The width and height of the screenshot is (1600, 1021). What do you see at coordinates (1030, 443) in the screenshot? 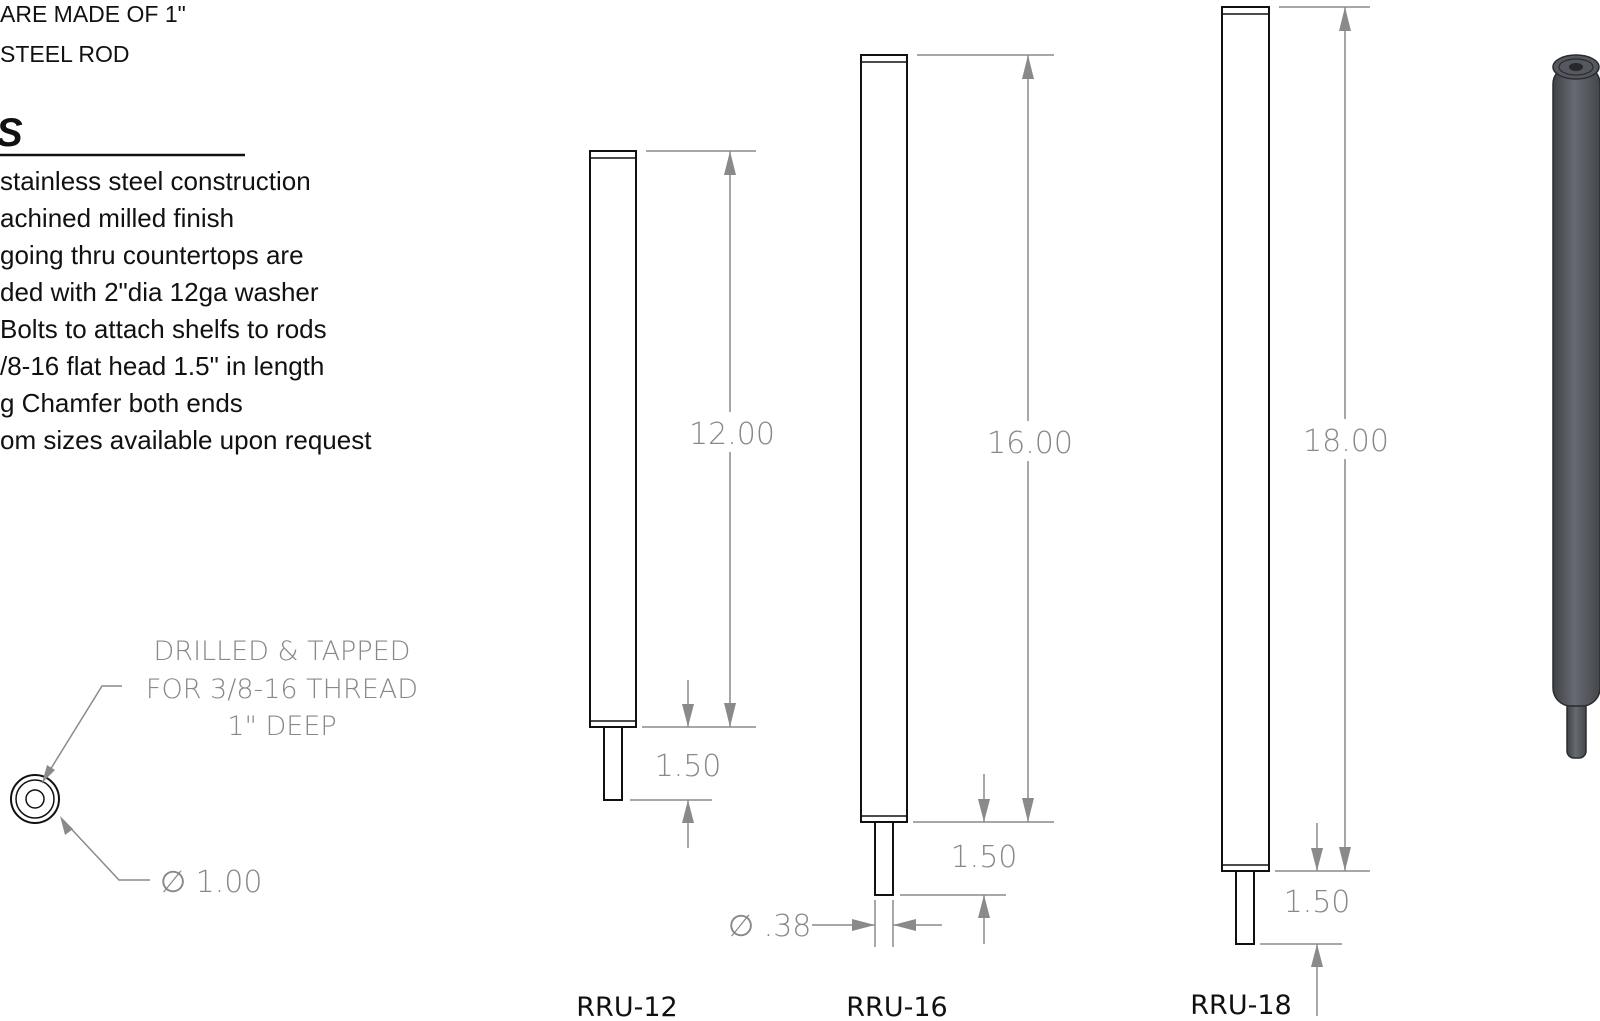
I see `length-dimension: 16.00` at bounding box center [1030, 443].